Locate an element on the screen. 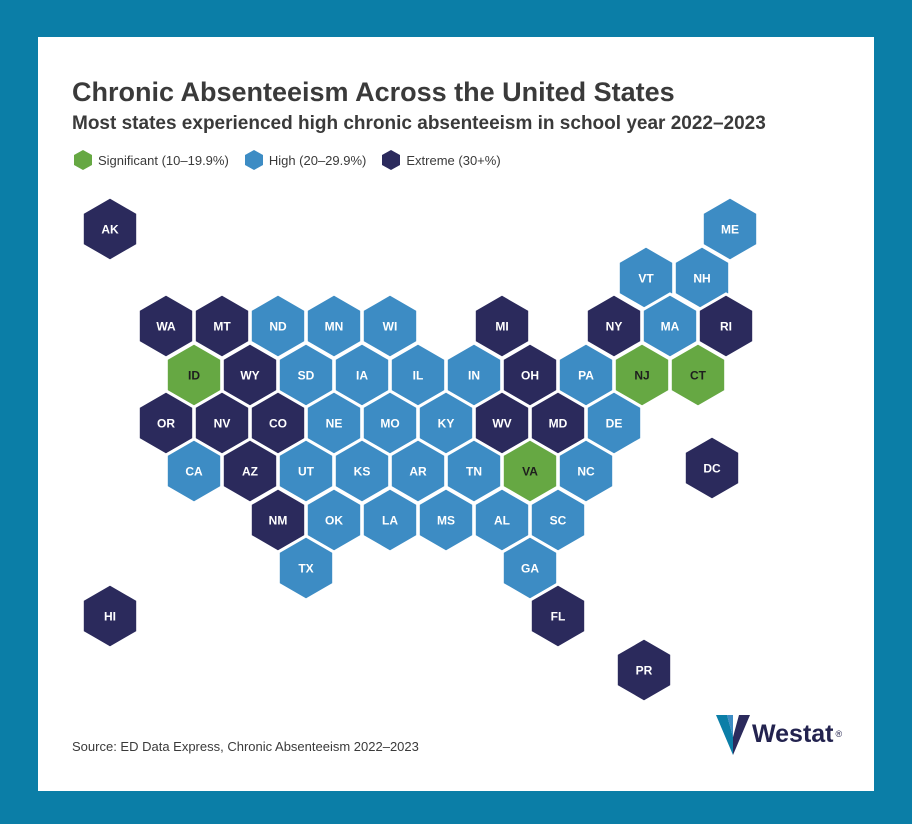  state-label-ma: MA is located at coordinates (670, 327).